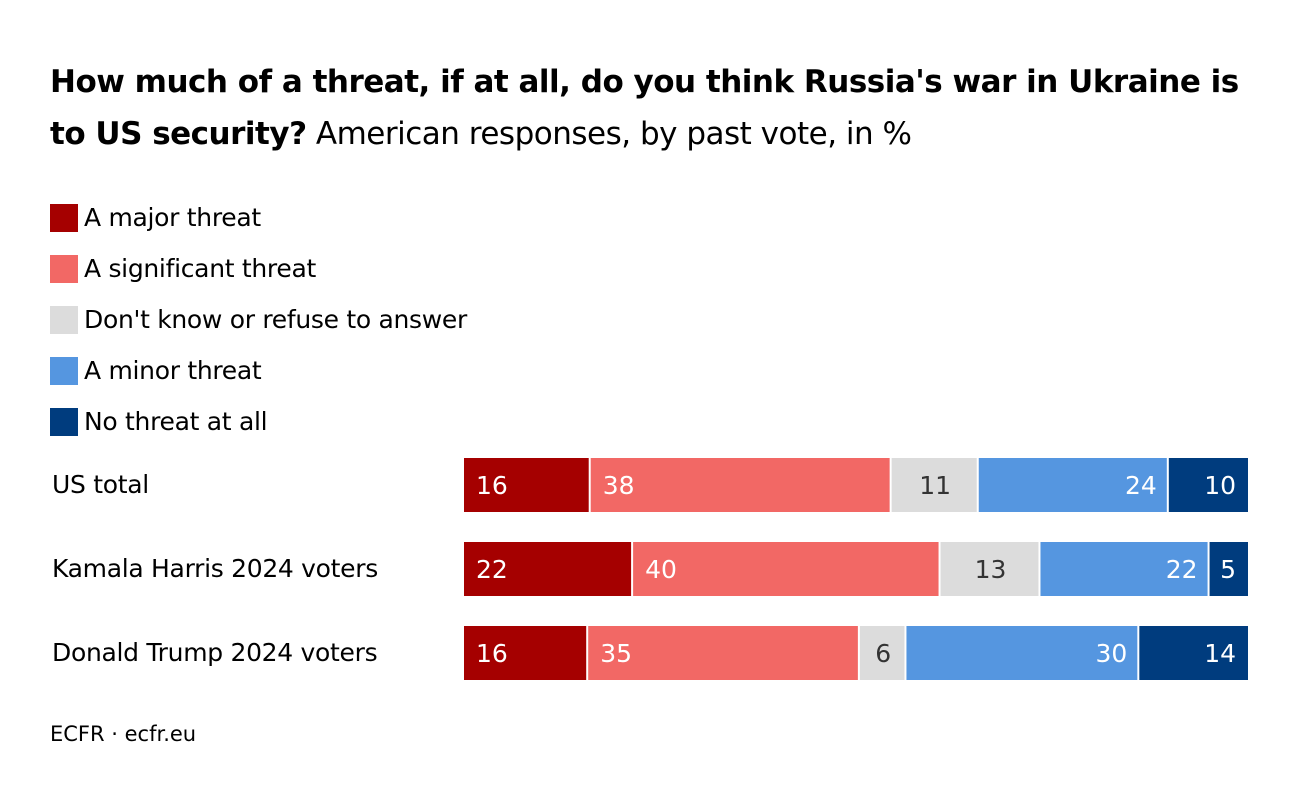 The height and width of the screenshot is (802, 1300). I want to click on legend-label: A minor threat, so click(173, 370).